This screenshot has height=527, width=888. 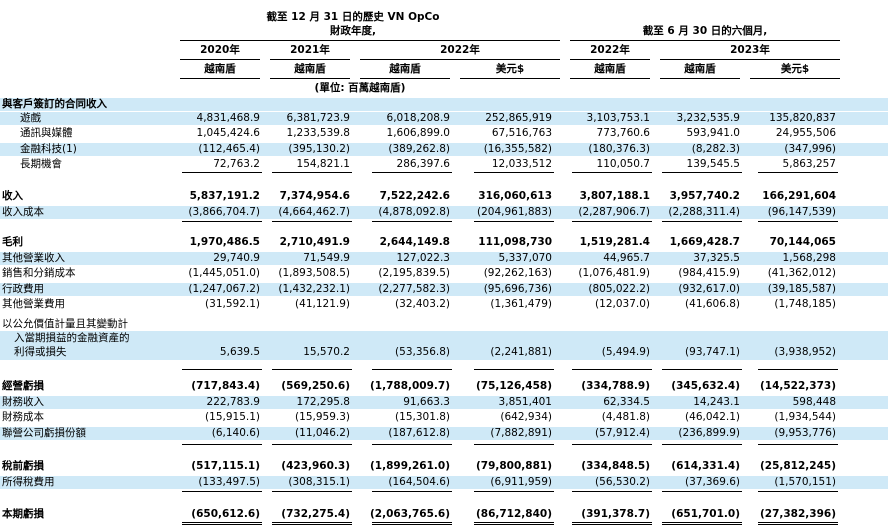 What do you see at coordinates (805, 417) in the screenshot?
I see `row-value: (1,934,544)` at bounding box center [805, 417].